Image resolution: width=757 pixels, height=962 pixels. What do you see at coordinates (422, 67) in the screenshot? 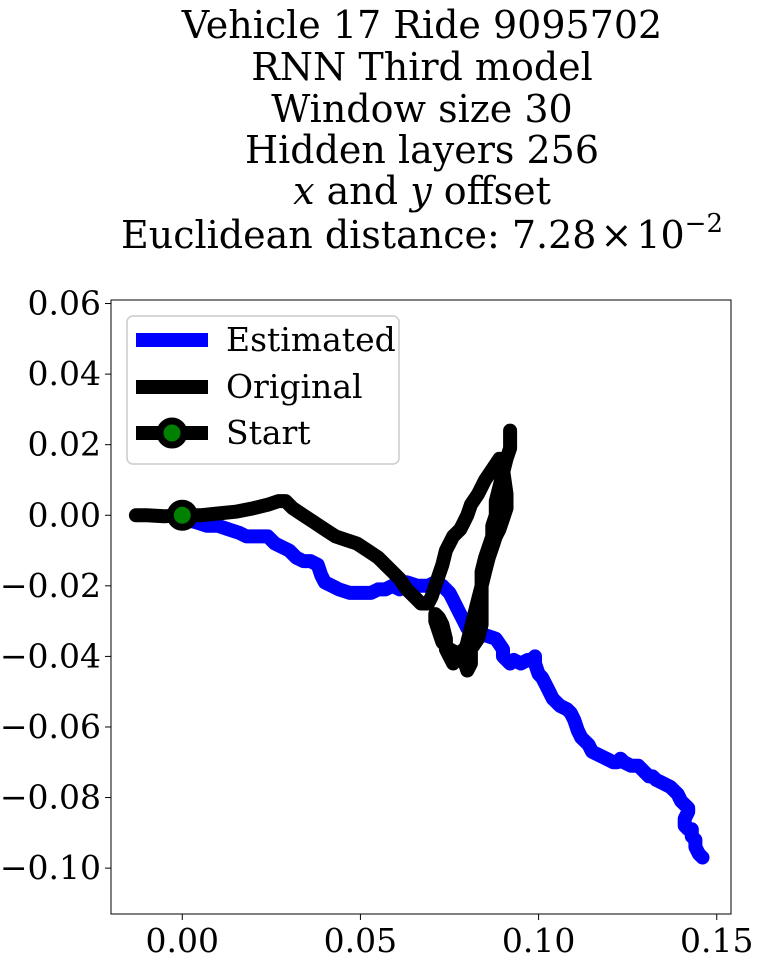
I see `title-line-2: RNN Third model` at bounding box center [422, 67].